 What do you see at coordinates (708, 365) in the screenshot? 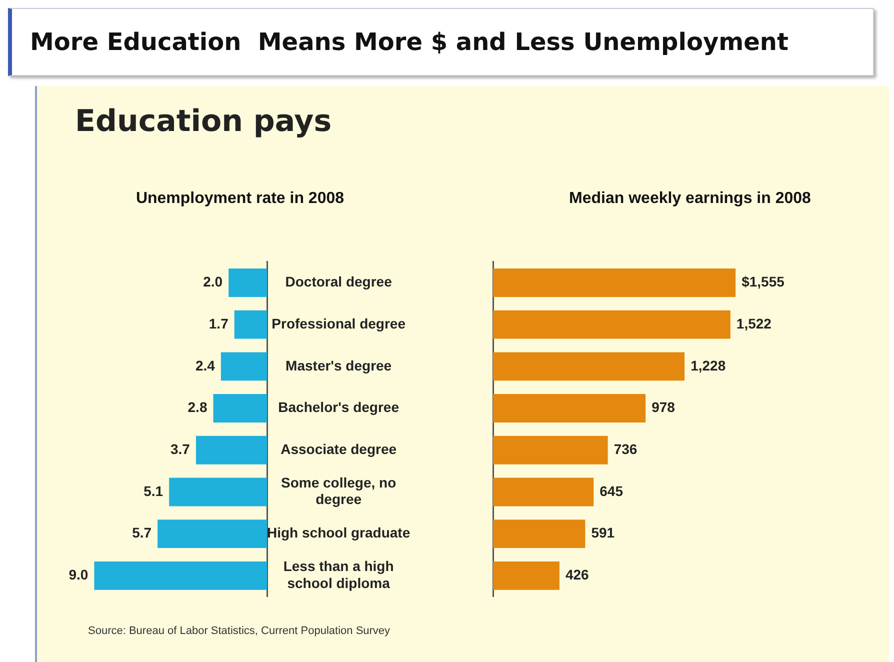
I see `data-label: 1,228` at bounding box center [708, 365].